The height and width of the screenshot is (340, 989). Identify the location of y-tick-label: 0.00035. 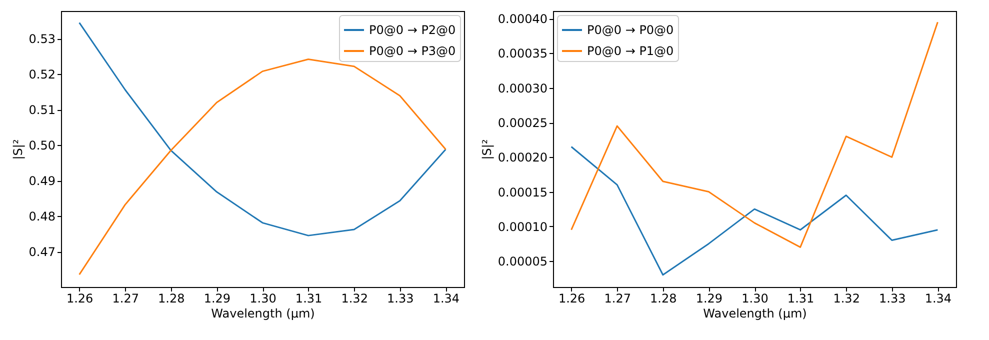
(523, 53).